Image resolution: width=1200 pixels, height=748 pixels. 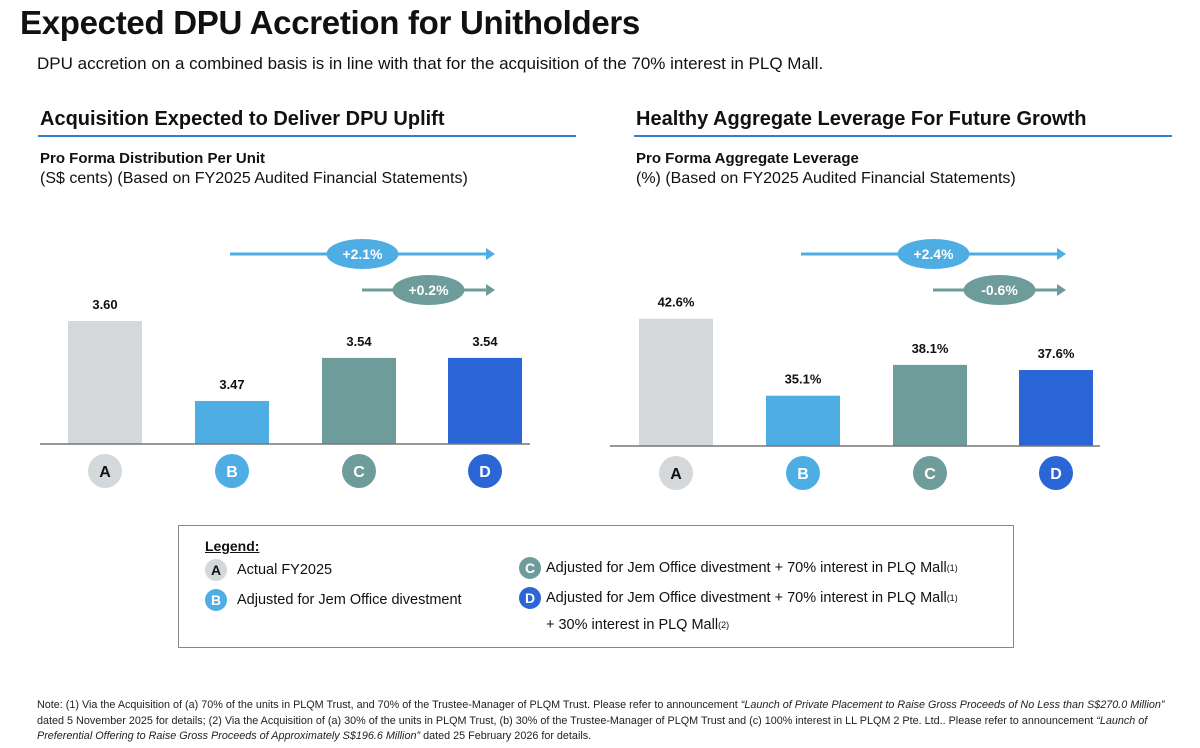 I want to click on change-label: +2.4%, so click(x=933, y=254).